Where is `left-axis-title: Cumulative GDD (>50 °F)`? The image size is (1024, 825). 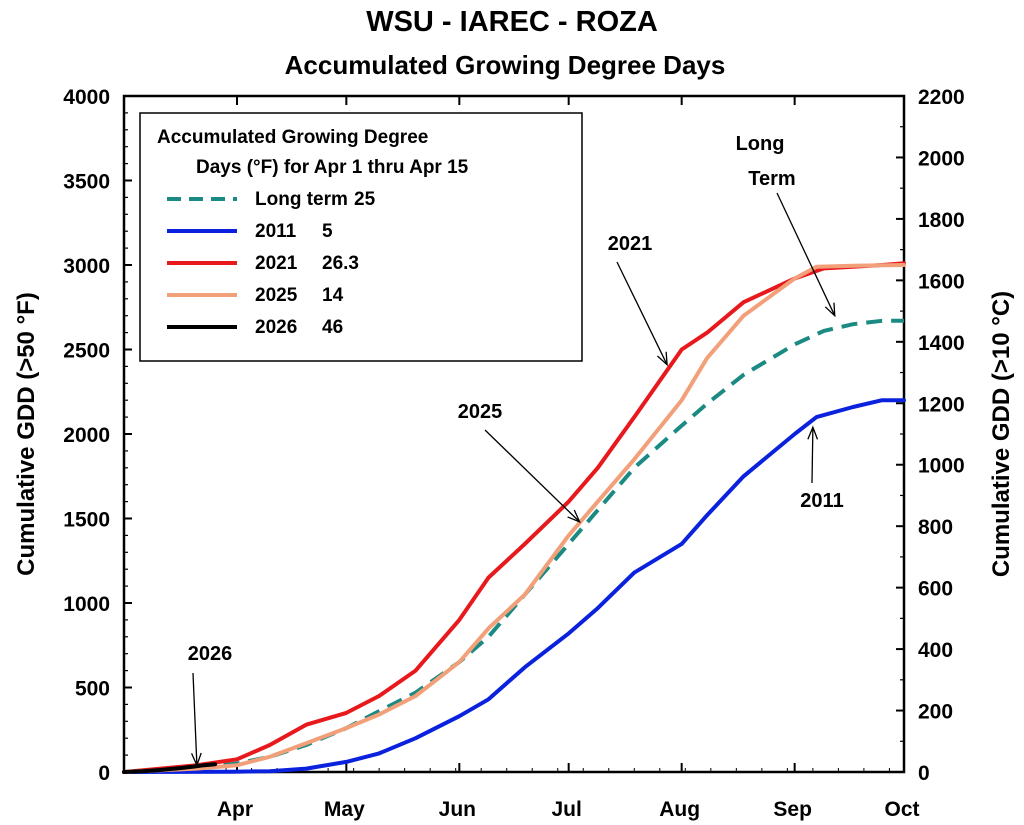 left-axis-title: Cumulative GDD (>50 °F) is located at coordinates (26, 434).